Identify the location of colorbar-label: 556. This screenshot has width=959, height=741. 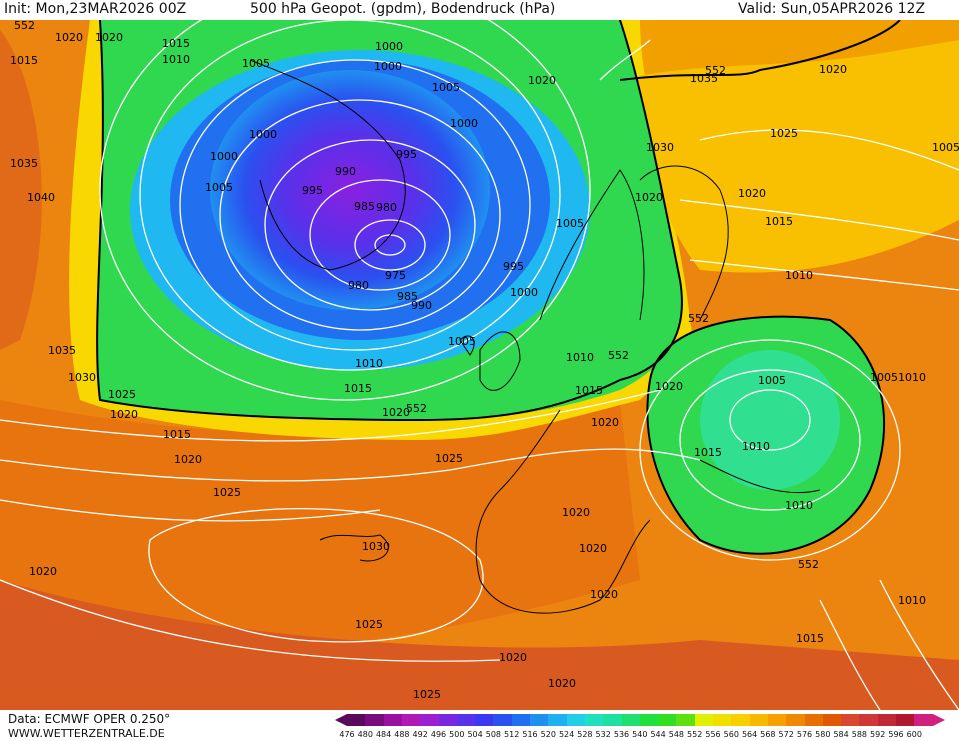
(713, 734).